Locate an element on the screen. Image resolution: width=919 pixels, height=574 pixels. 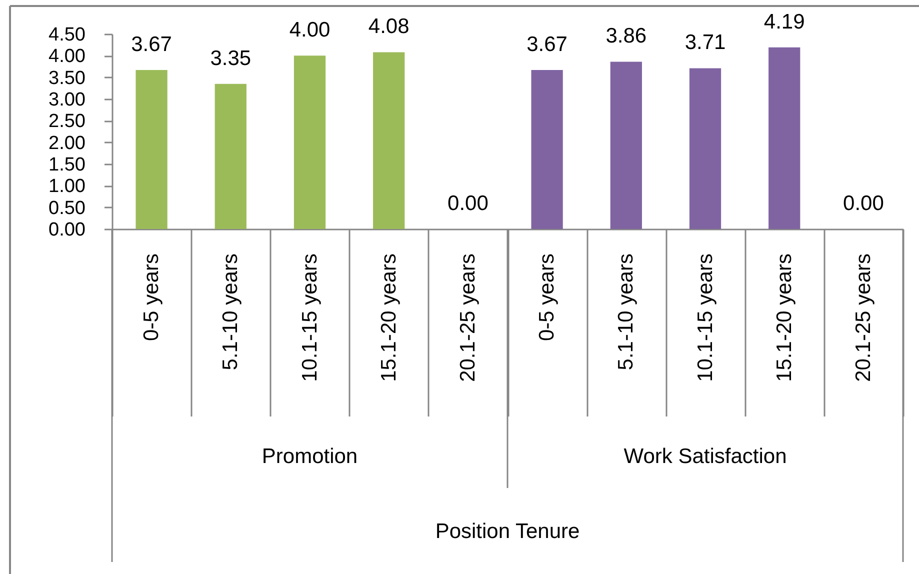
text: Position Tenure is located at coordinates (507, 531).